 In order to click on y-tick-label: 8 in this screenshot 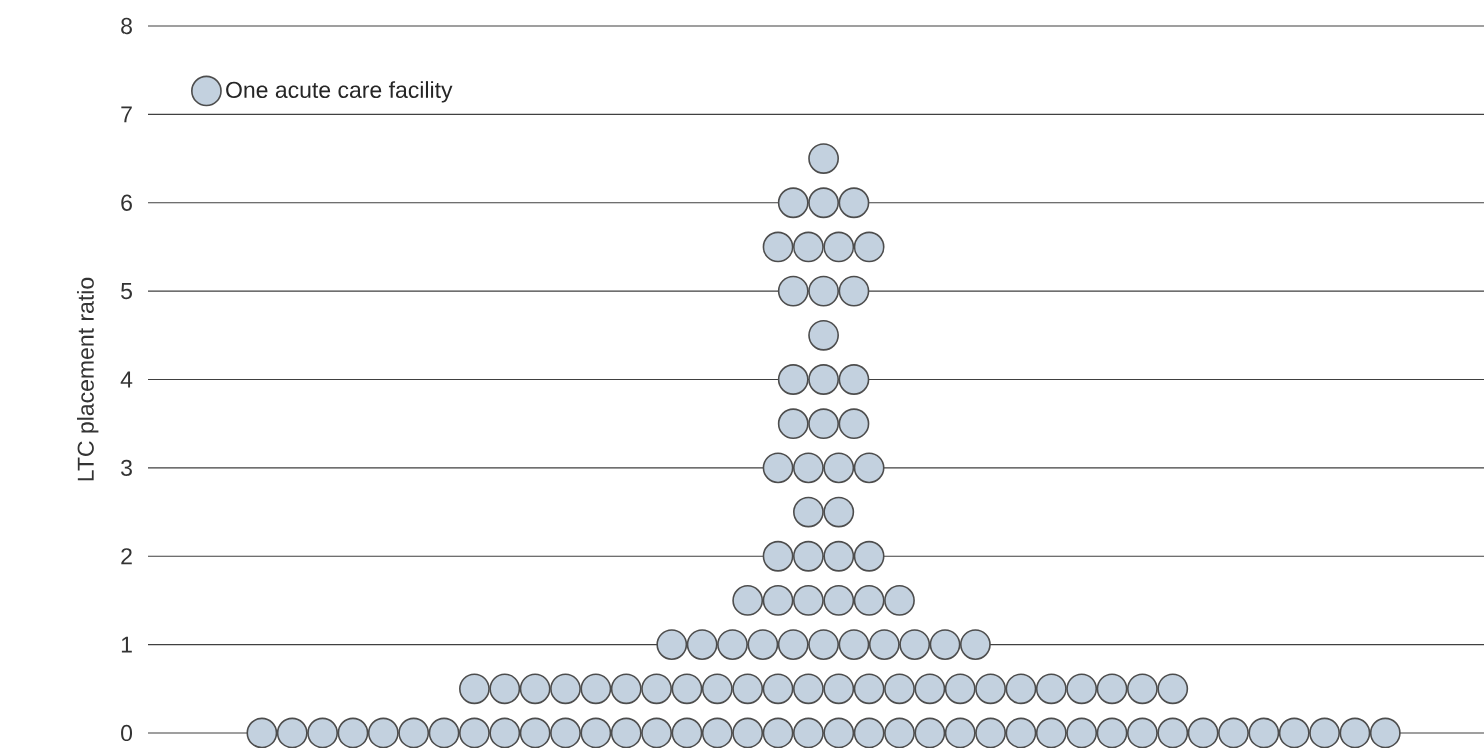, I will do `click(126, 26)`.